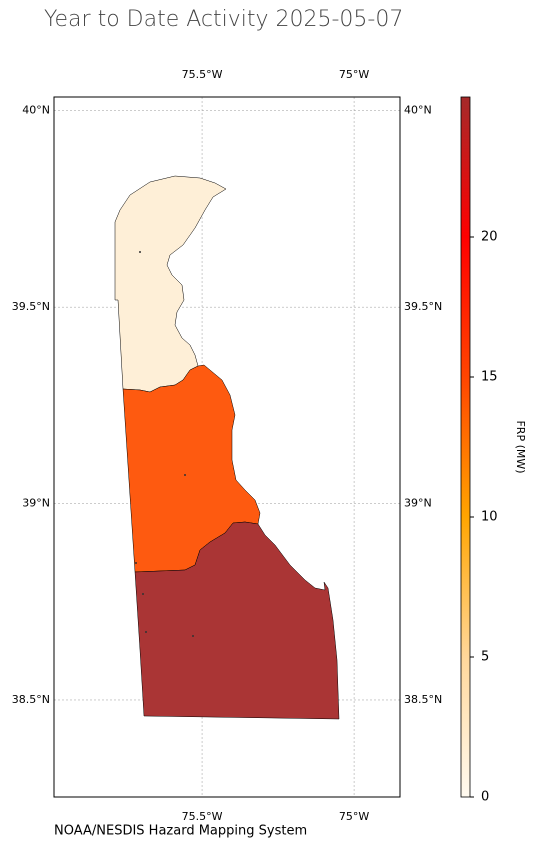  What do you see at coordinates (489, 237) in the screenshot?
I see `colorbar-tick-label: 20` at bounding box center [489, 237].